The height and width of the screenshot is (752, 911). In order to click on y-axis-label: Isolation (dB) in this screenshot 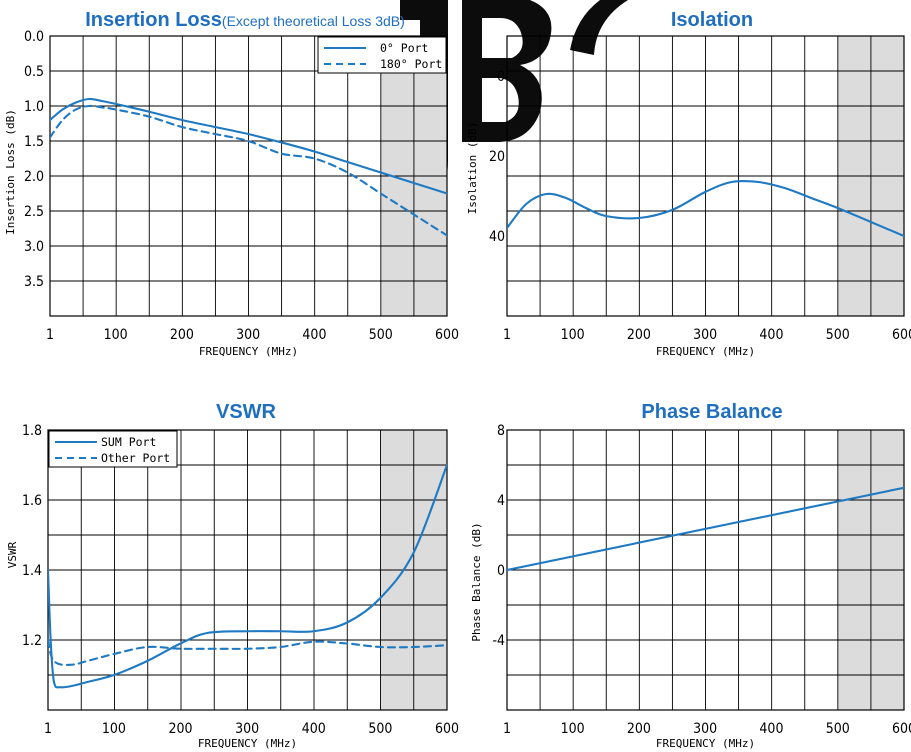, I will do `click(472, 168)`.